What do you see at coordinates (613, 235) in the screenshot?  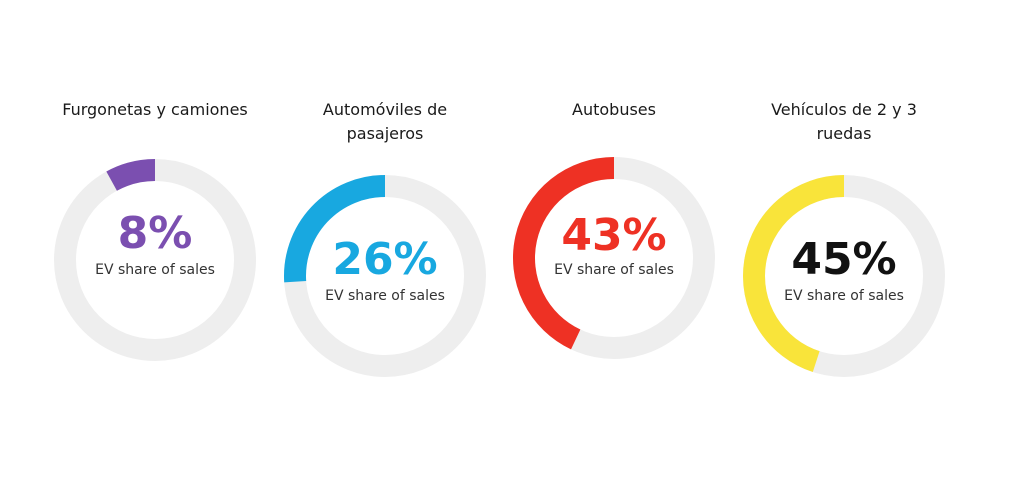 I see `percent-label: 43%` at bounding box center [613, 235].